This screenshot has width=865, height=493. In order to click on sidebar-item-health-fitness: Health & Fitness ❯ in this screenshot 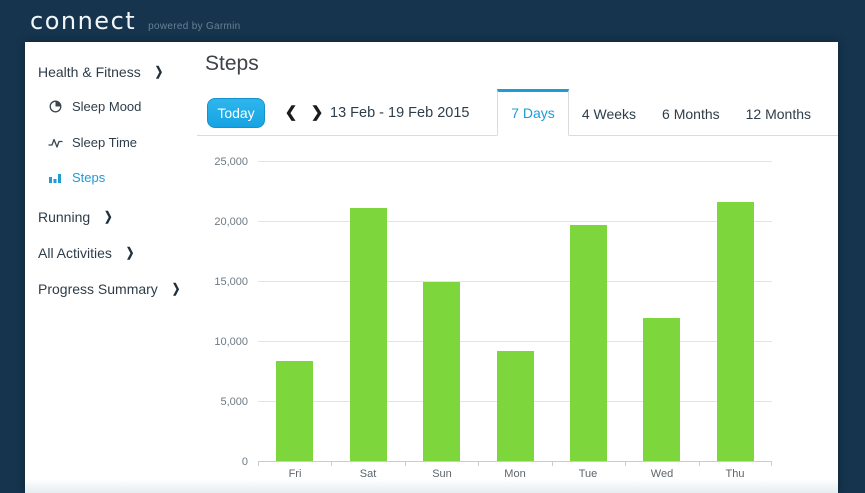, I will do `click(100, 72)`.